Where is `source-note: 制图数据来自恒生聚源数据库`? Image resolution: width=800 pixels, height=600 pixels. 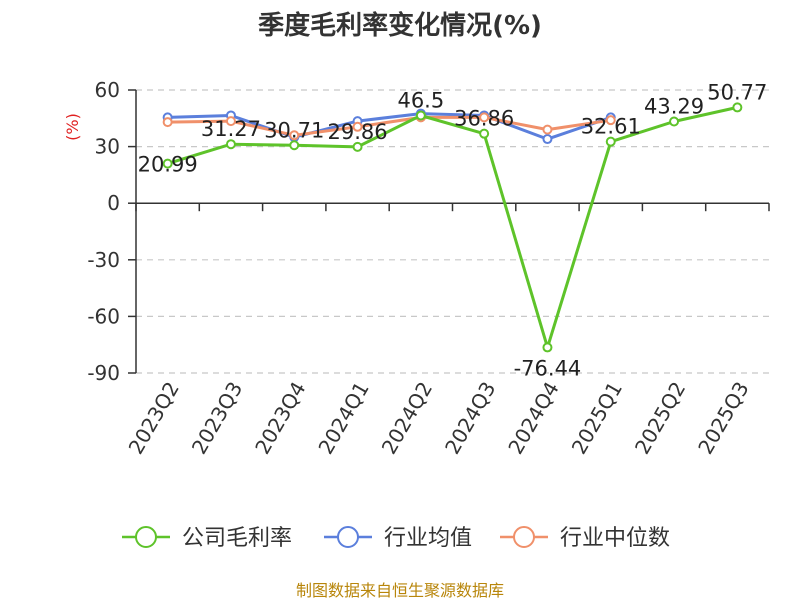 source-note: 制图数据来自恒生聚源数据库 is located at coordinates (400, 590).